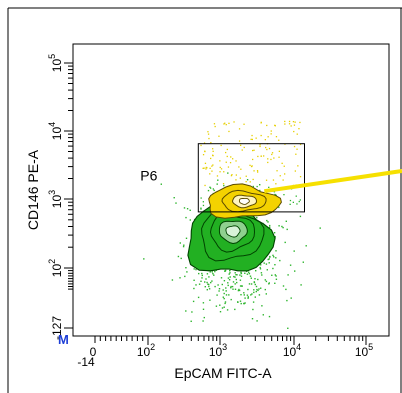 The width and height of the screenshot is (402, 393). Describe the element at coordinates (33, 189) in the screenshot. I see `y-axis-title: CD146 PE-A` at that location.